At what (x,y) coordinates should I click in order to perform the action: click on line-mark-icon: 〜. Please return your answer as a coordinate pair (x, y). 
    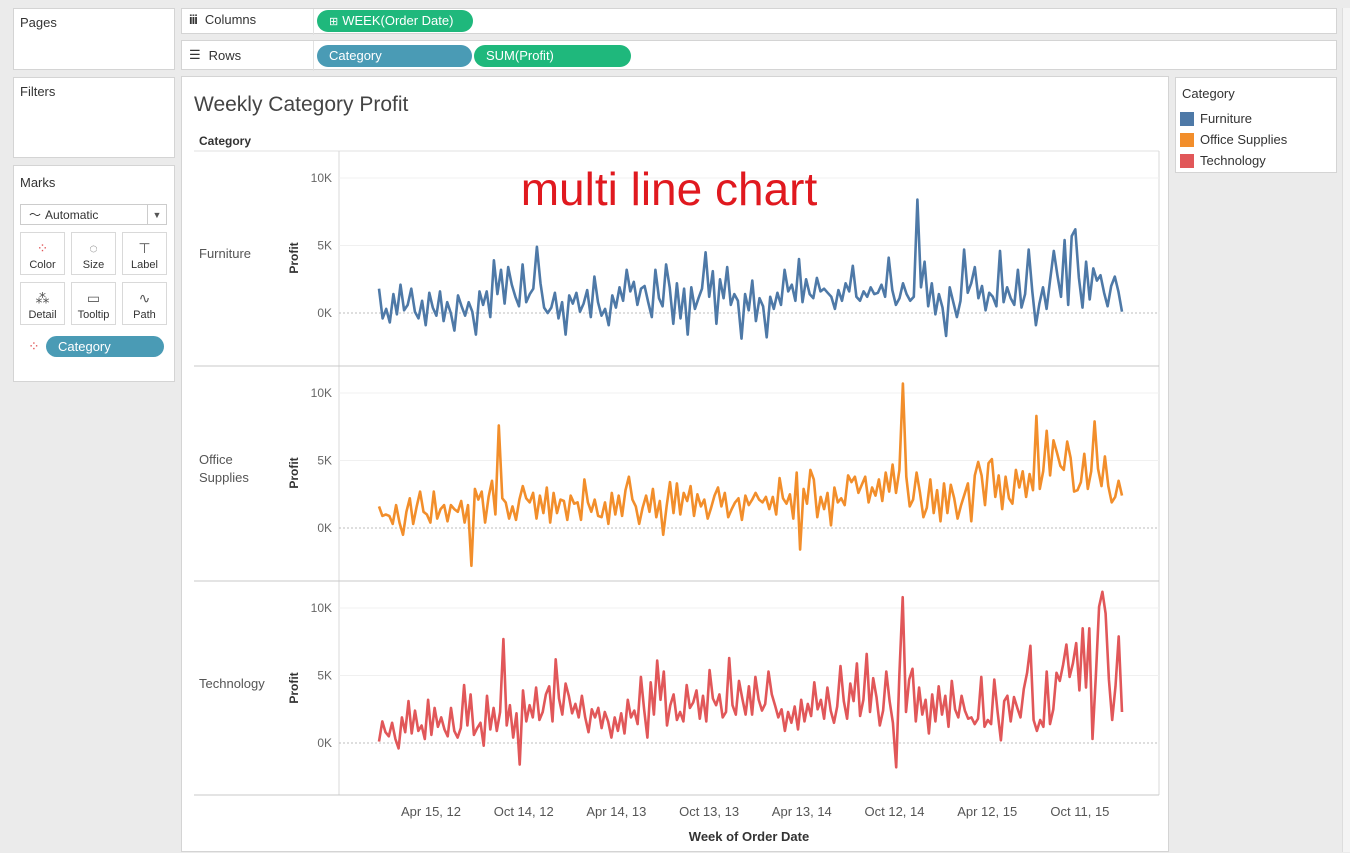
    Looking at the image, I should click on (35, 215).